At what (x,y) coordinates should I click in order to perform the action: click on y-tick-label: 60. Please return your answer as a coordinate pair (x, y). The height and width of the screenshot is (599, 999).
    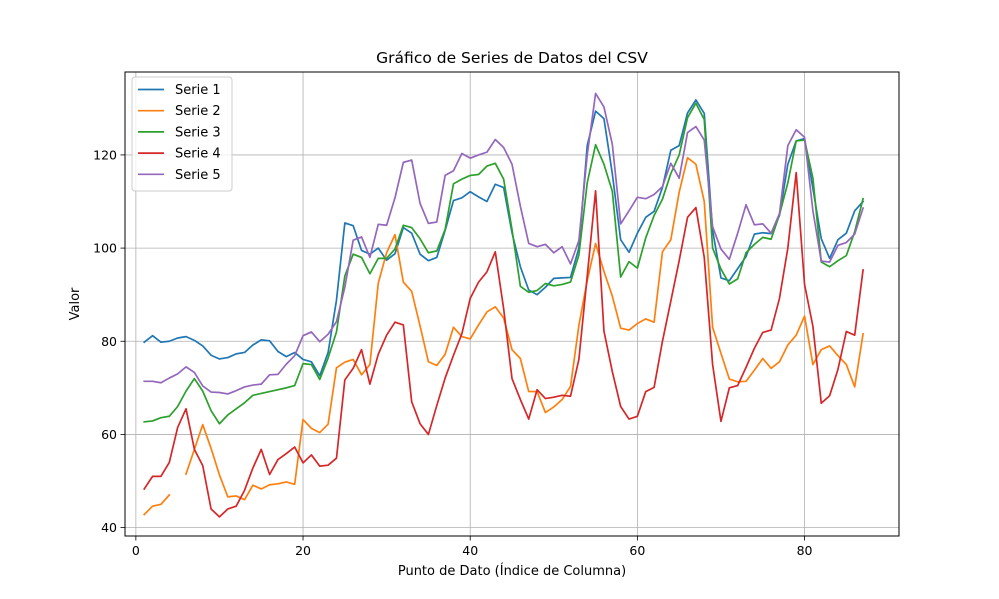
    Looking at the image, I should click on (109, 434).